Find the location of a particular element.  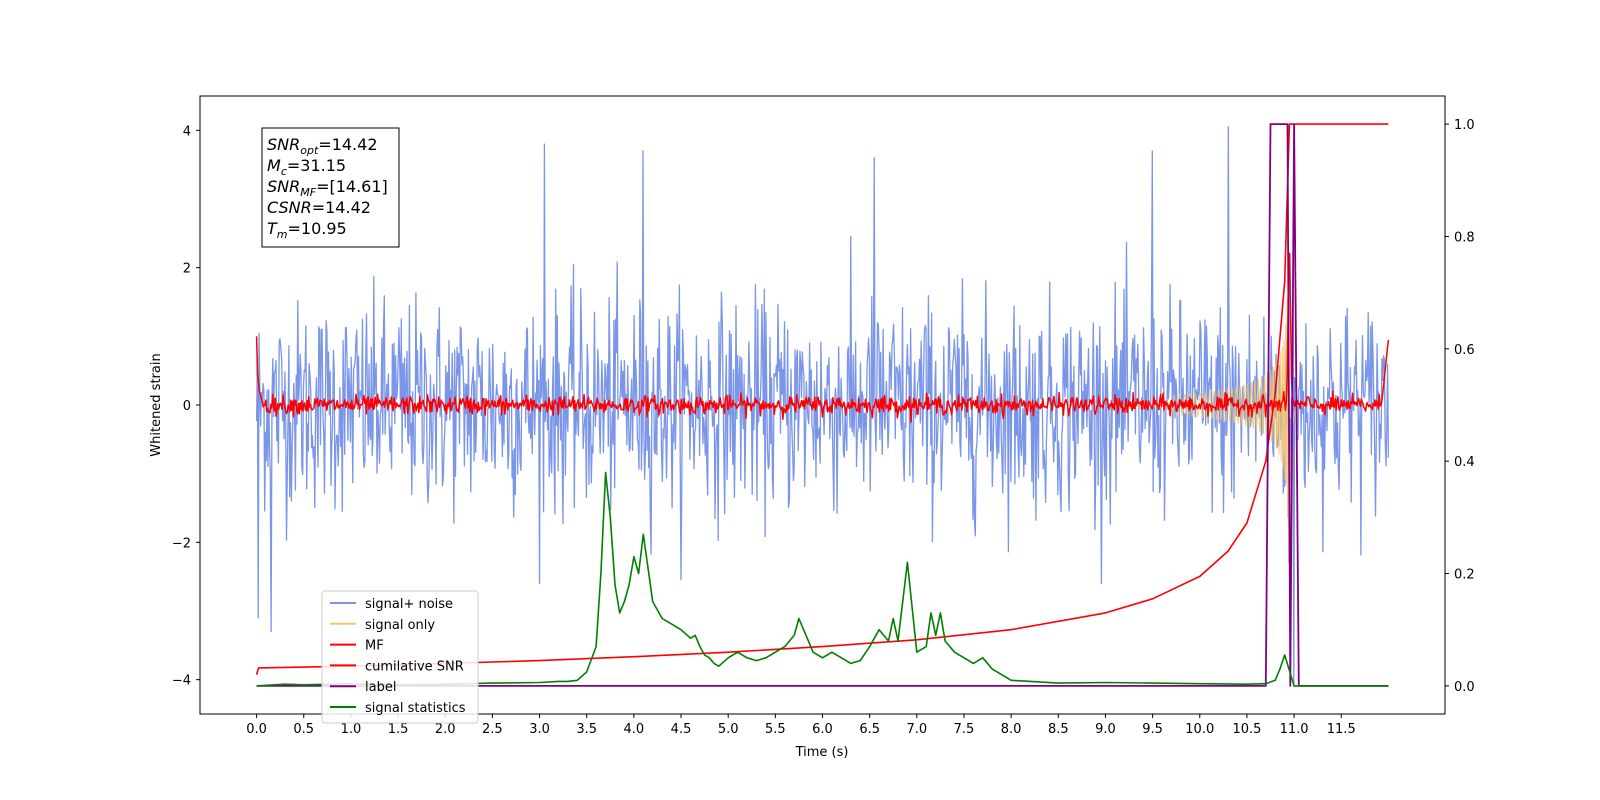

legend-entry: cumilative SNR is located at coordinates (414, 666).